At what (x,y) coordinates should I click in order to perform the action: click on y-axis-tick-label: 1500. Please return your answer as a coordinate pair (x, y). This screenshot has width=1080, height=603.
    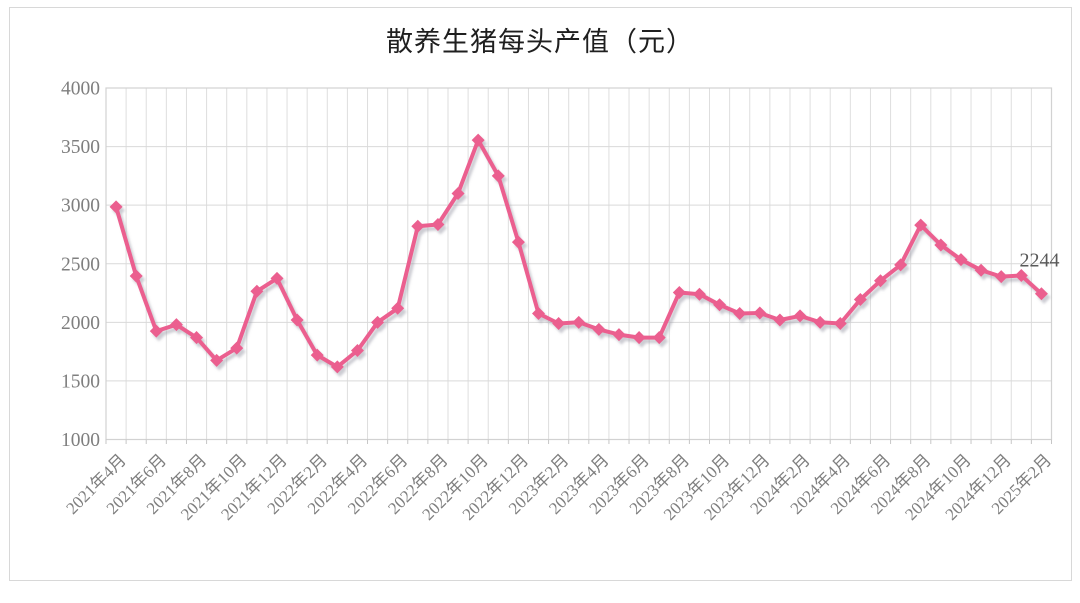
    Looking at the image, I should click on (80, 381).